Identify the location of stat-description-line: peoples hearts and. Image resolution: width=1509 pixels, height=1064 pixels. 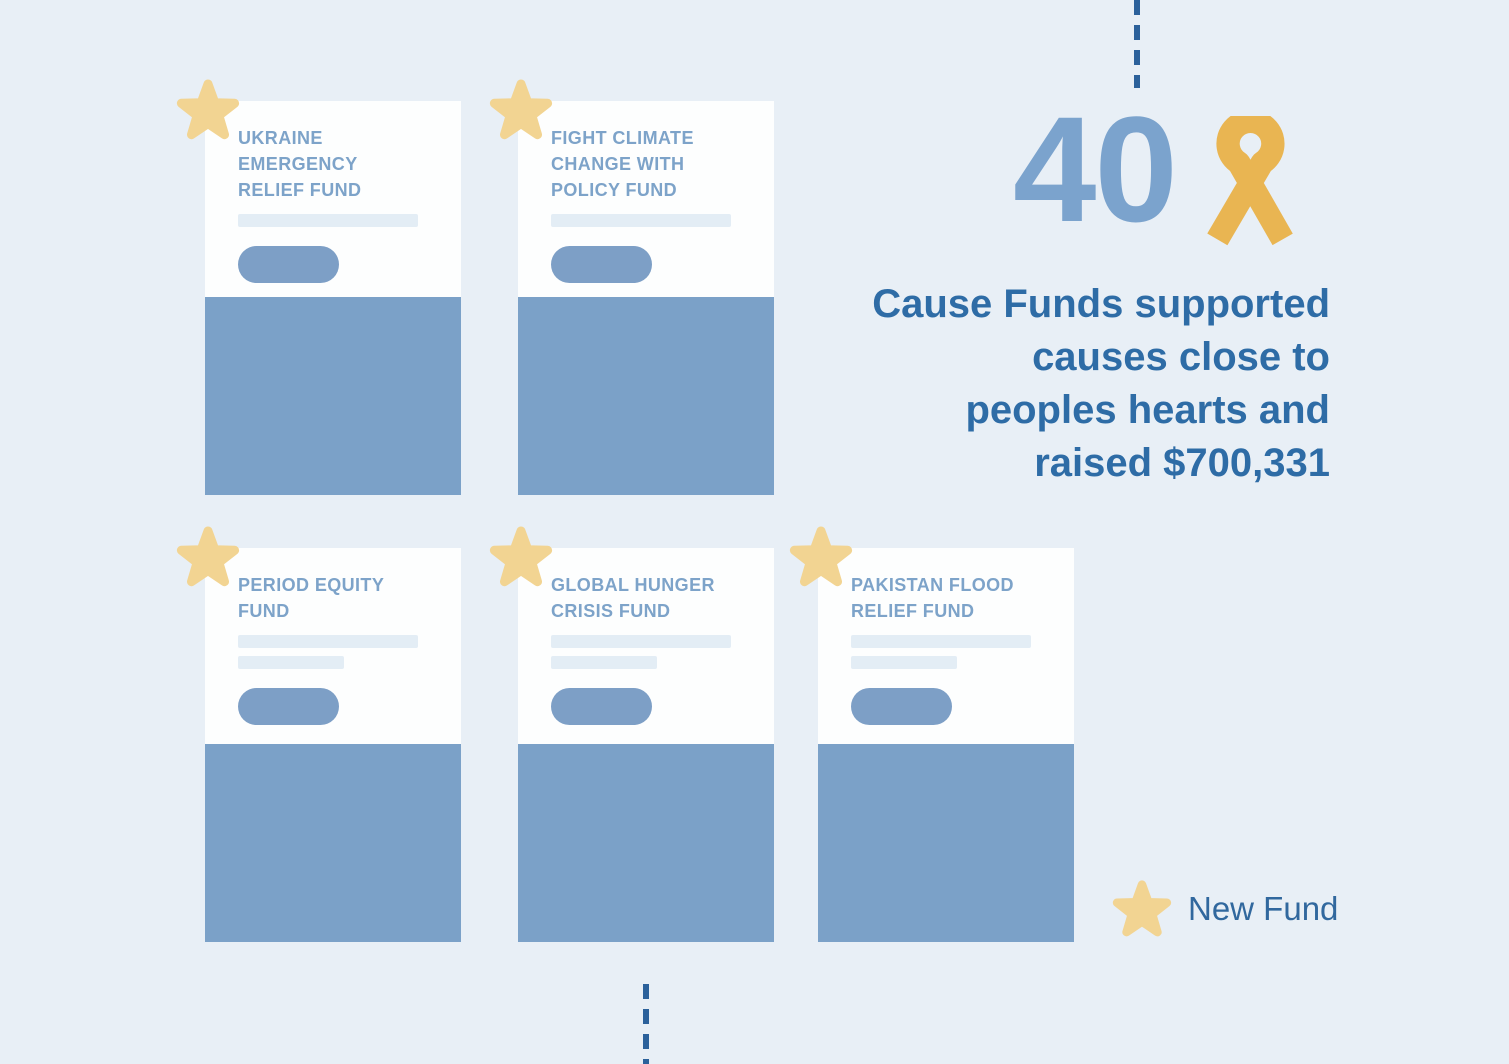
(1147, 410).